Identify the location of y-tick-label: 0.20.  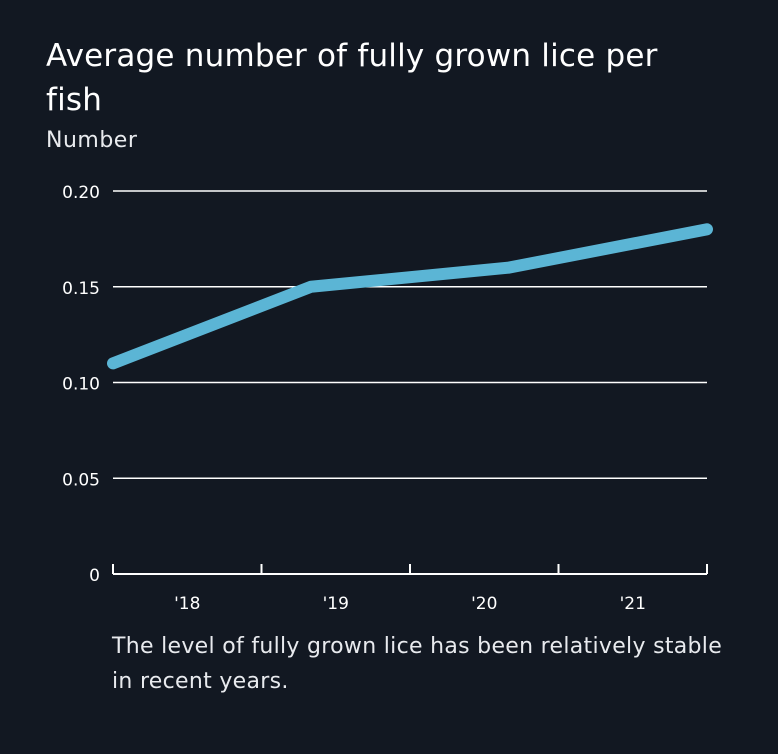
(81, 193).